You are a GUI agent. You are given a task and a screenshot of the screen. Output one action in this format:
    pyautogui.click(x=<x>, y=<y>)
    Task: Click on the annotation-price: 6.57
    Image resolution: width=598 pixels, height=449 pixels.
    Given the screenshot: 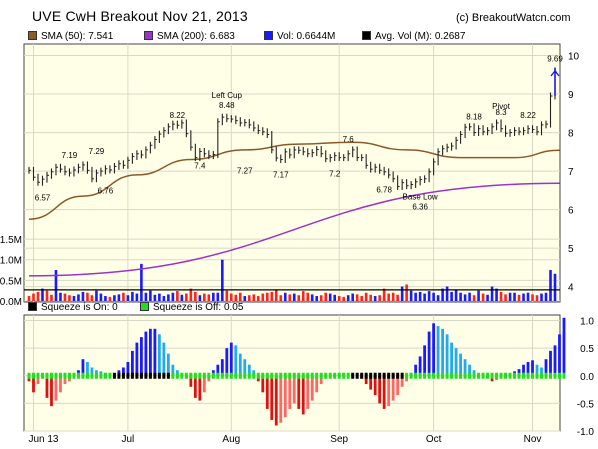 What is the action you would take?
    pyautogui.click(x=43, y=198)
    